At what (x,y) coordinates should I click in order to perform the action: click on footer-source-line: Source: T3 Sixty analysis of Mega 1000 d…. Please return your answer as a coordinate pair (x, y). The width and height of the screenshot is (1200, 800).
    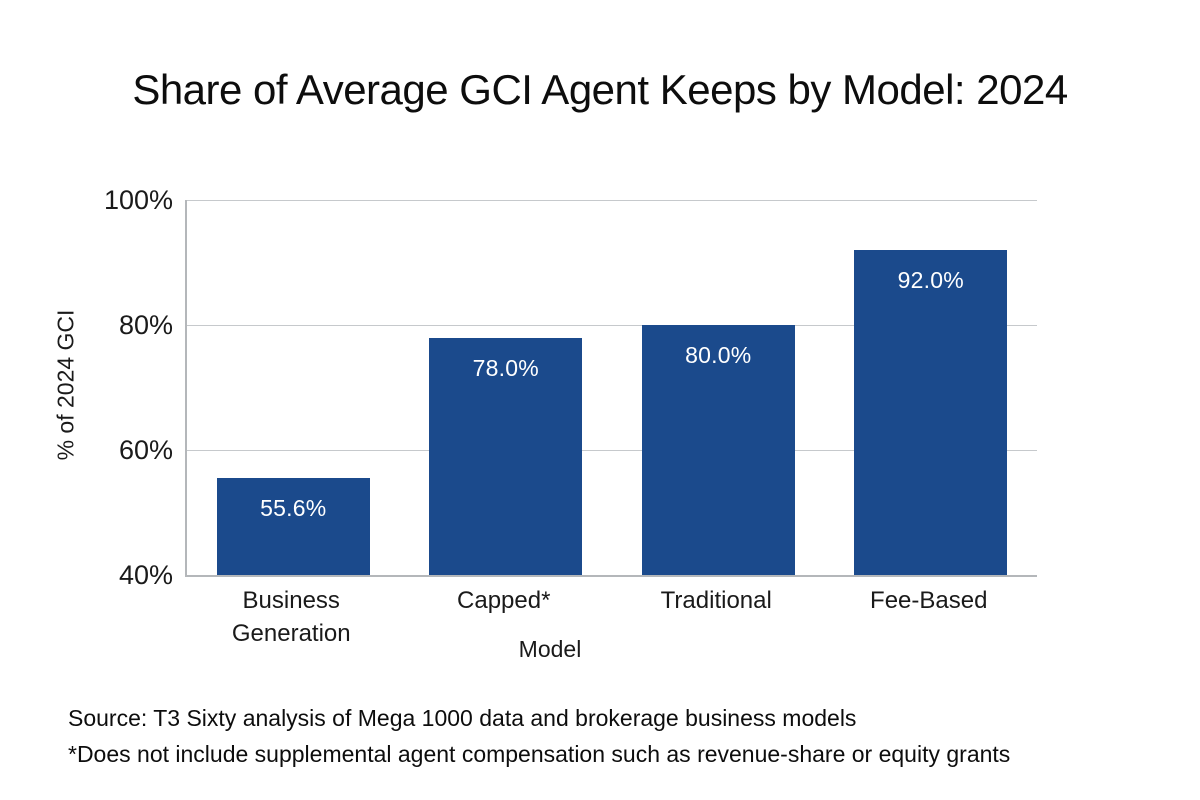
    Looking at the image, I should click on (462, 718).